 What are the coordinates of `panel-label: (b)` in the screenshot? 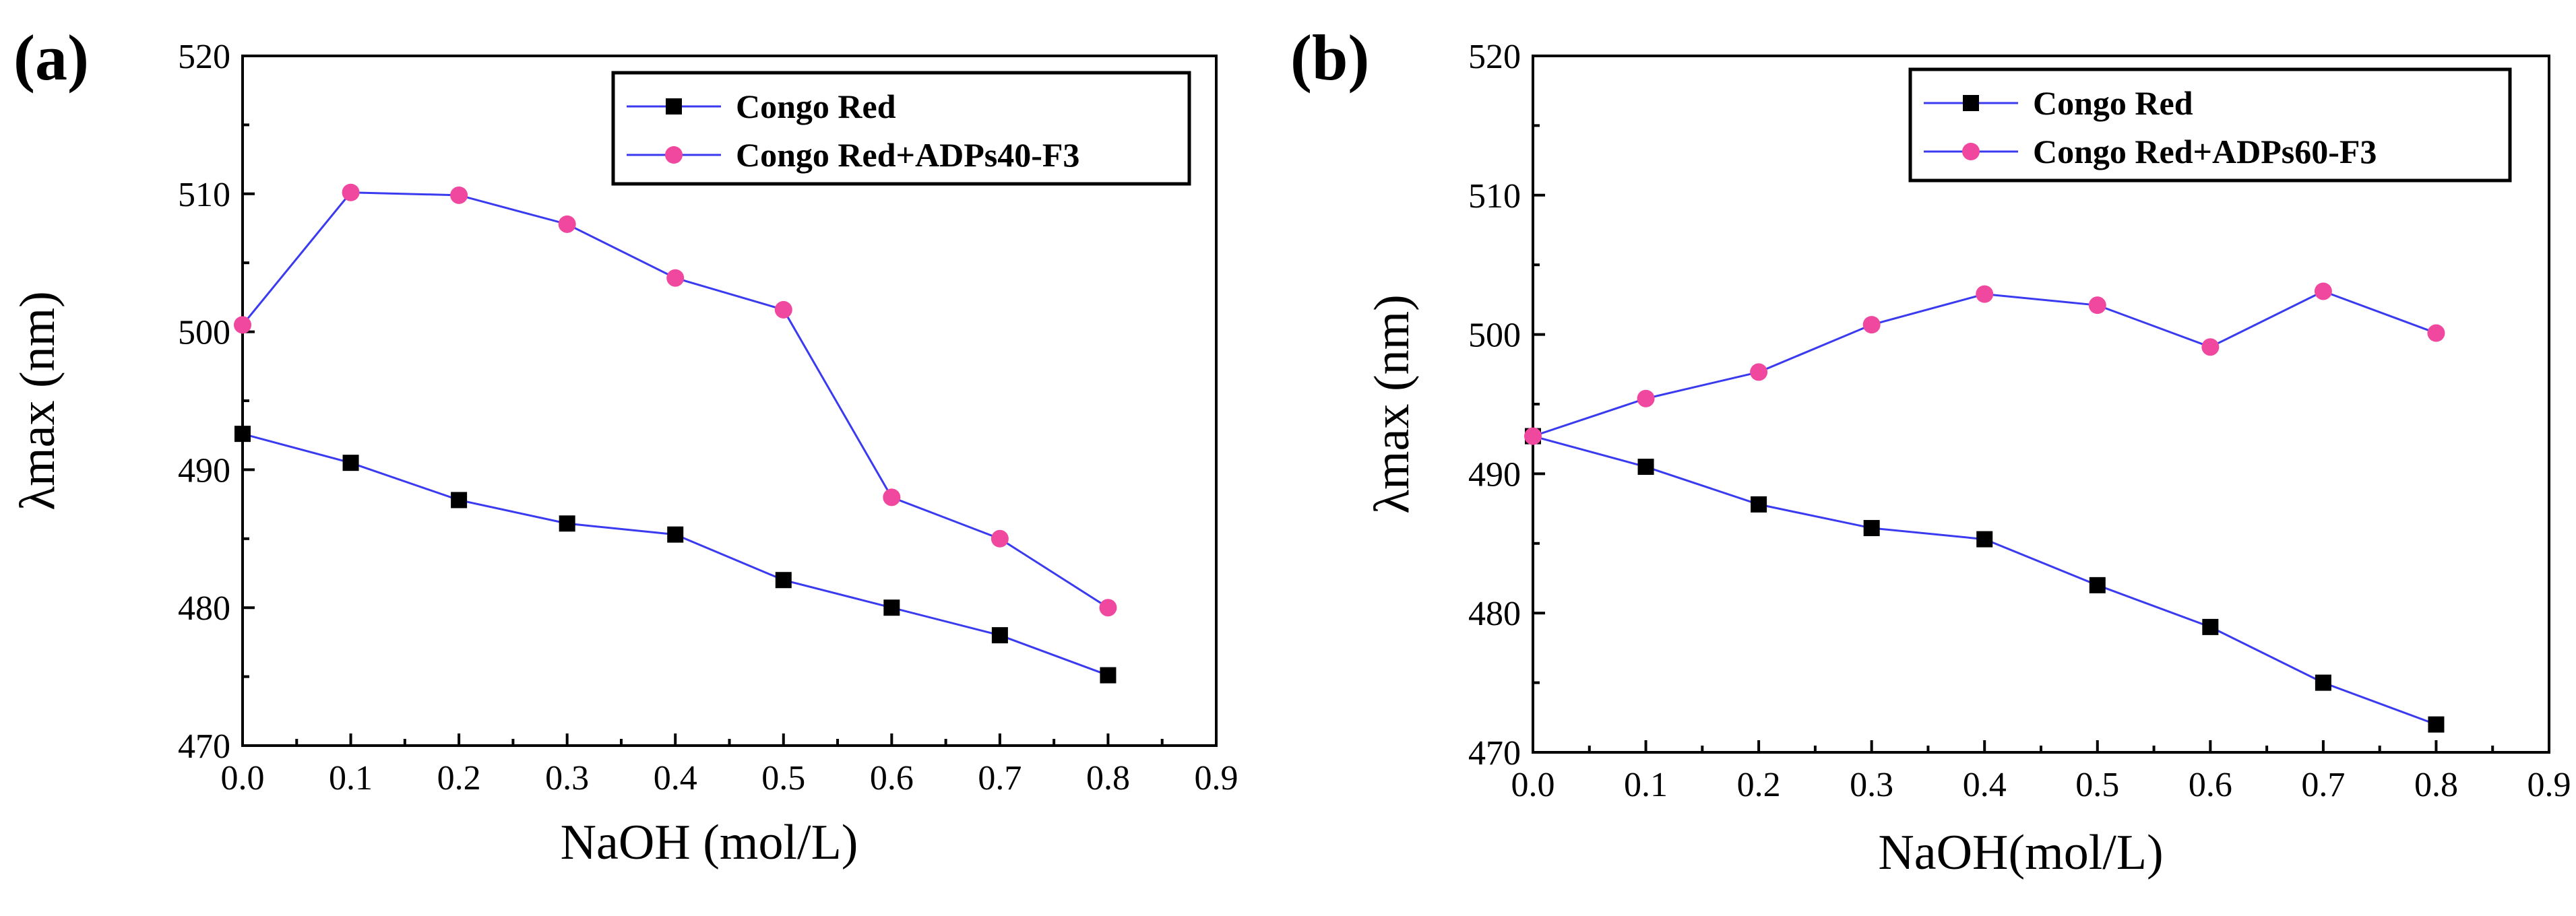 It's located at (1329, 58).